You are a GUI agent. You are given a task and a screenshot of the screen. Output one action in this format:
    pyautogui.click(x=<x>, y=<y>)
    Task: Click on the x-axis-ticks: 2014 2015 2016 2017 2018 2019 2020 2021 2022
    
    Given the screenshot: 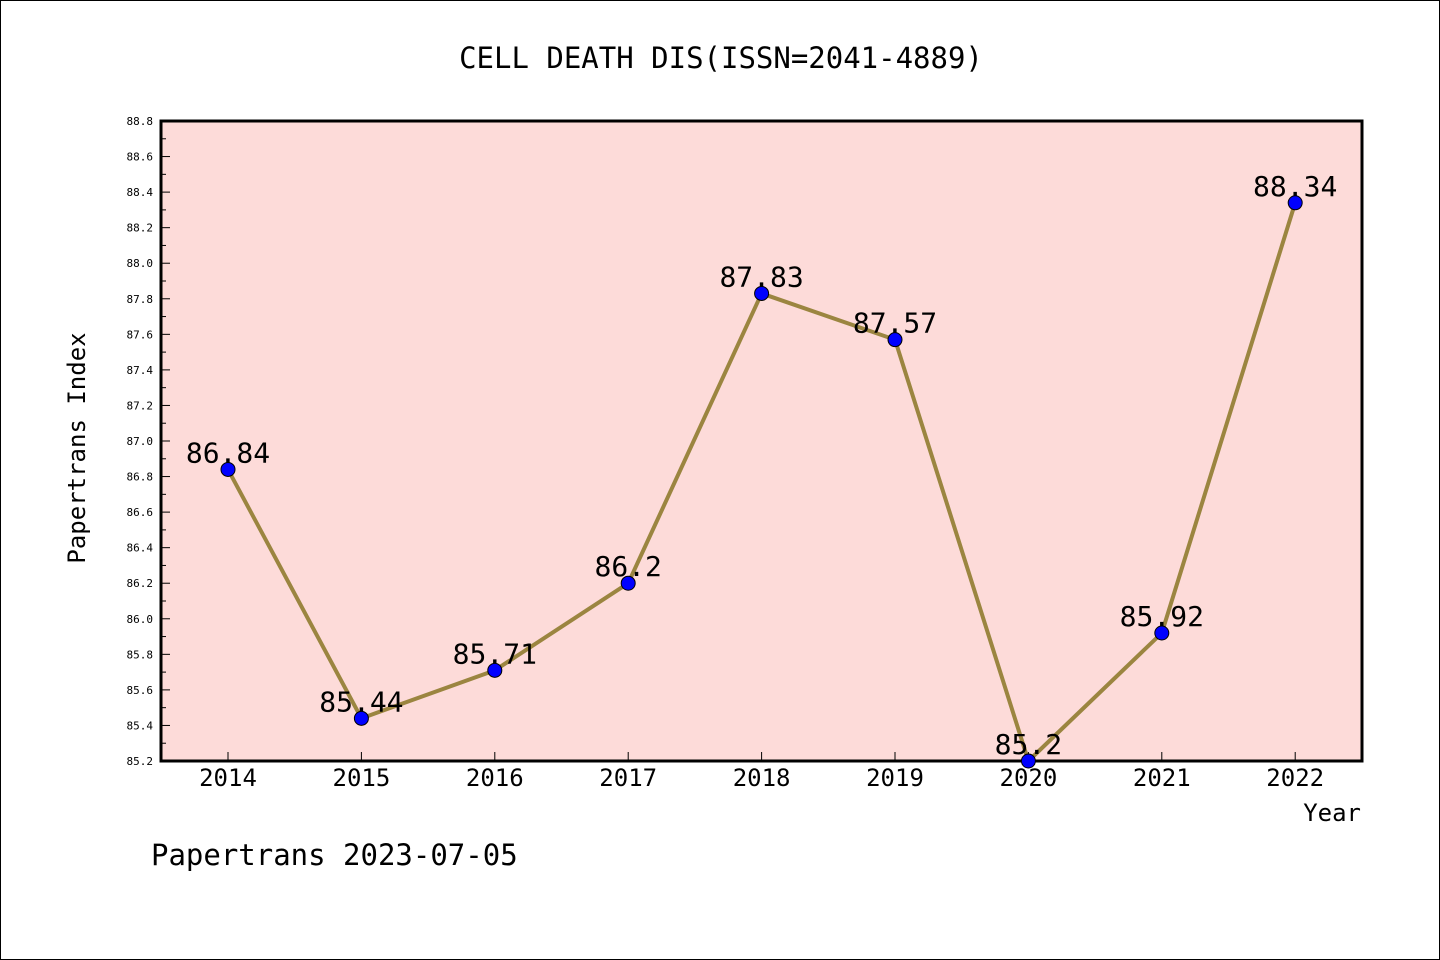 What is the action you would take?
    pyautogui.click(x=761, y=772)
    